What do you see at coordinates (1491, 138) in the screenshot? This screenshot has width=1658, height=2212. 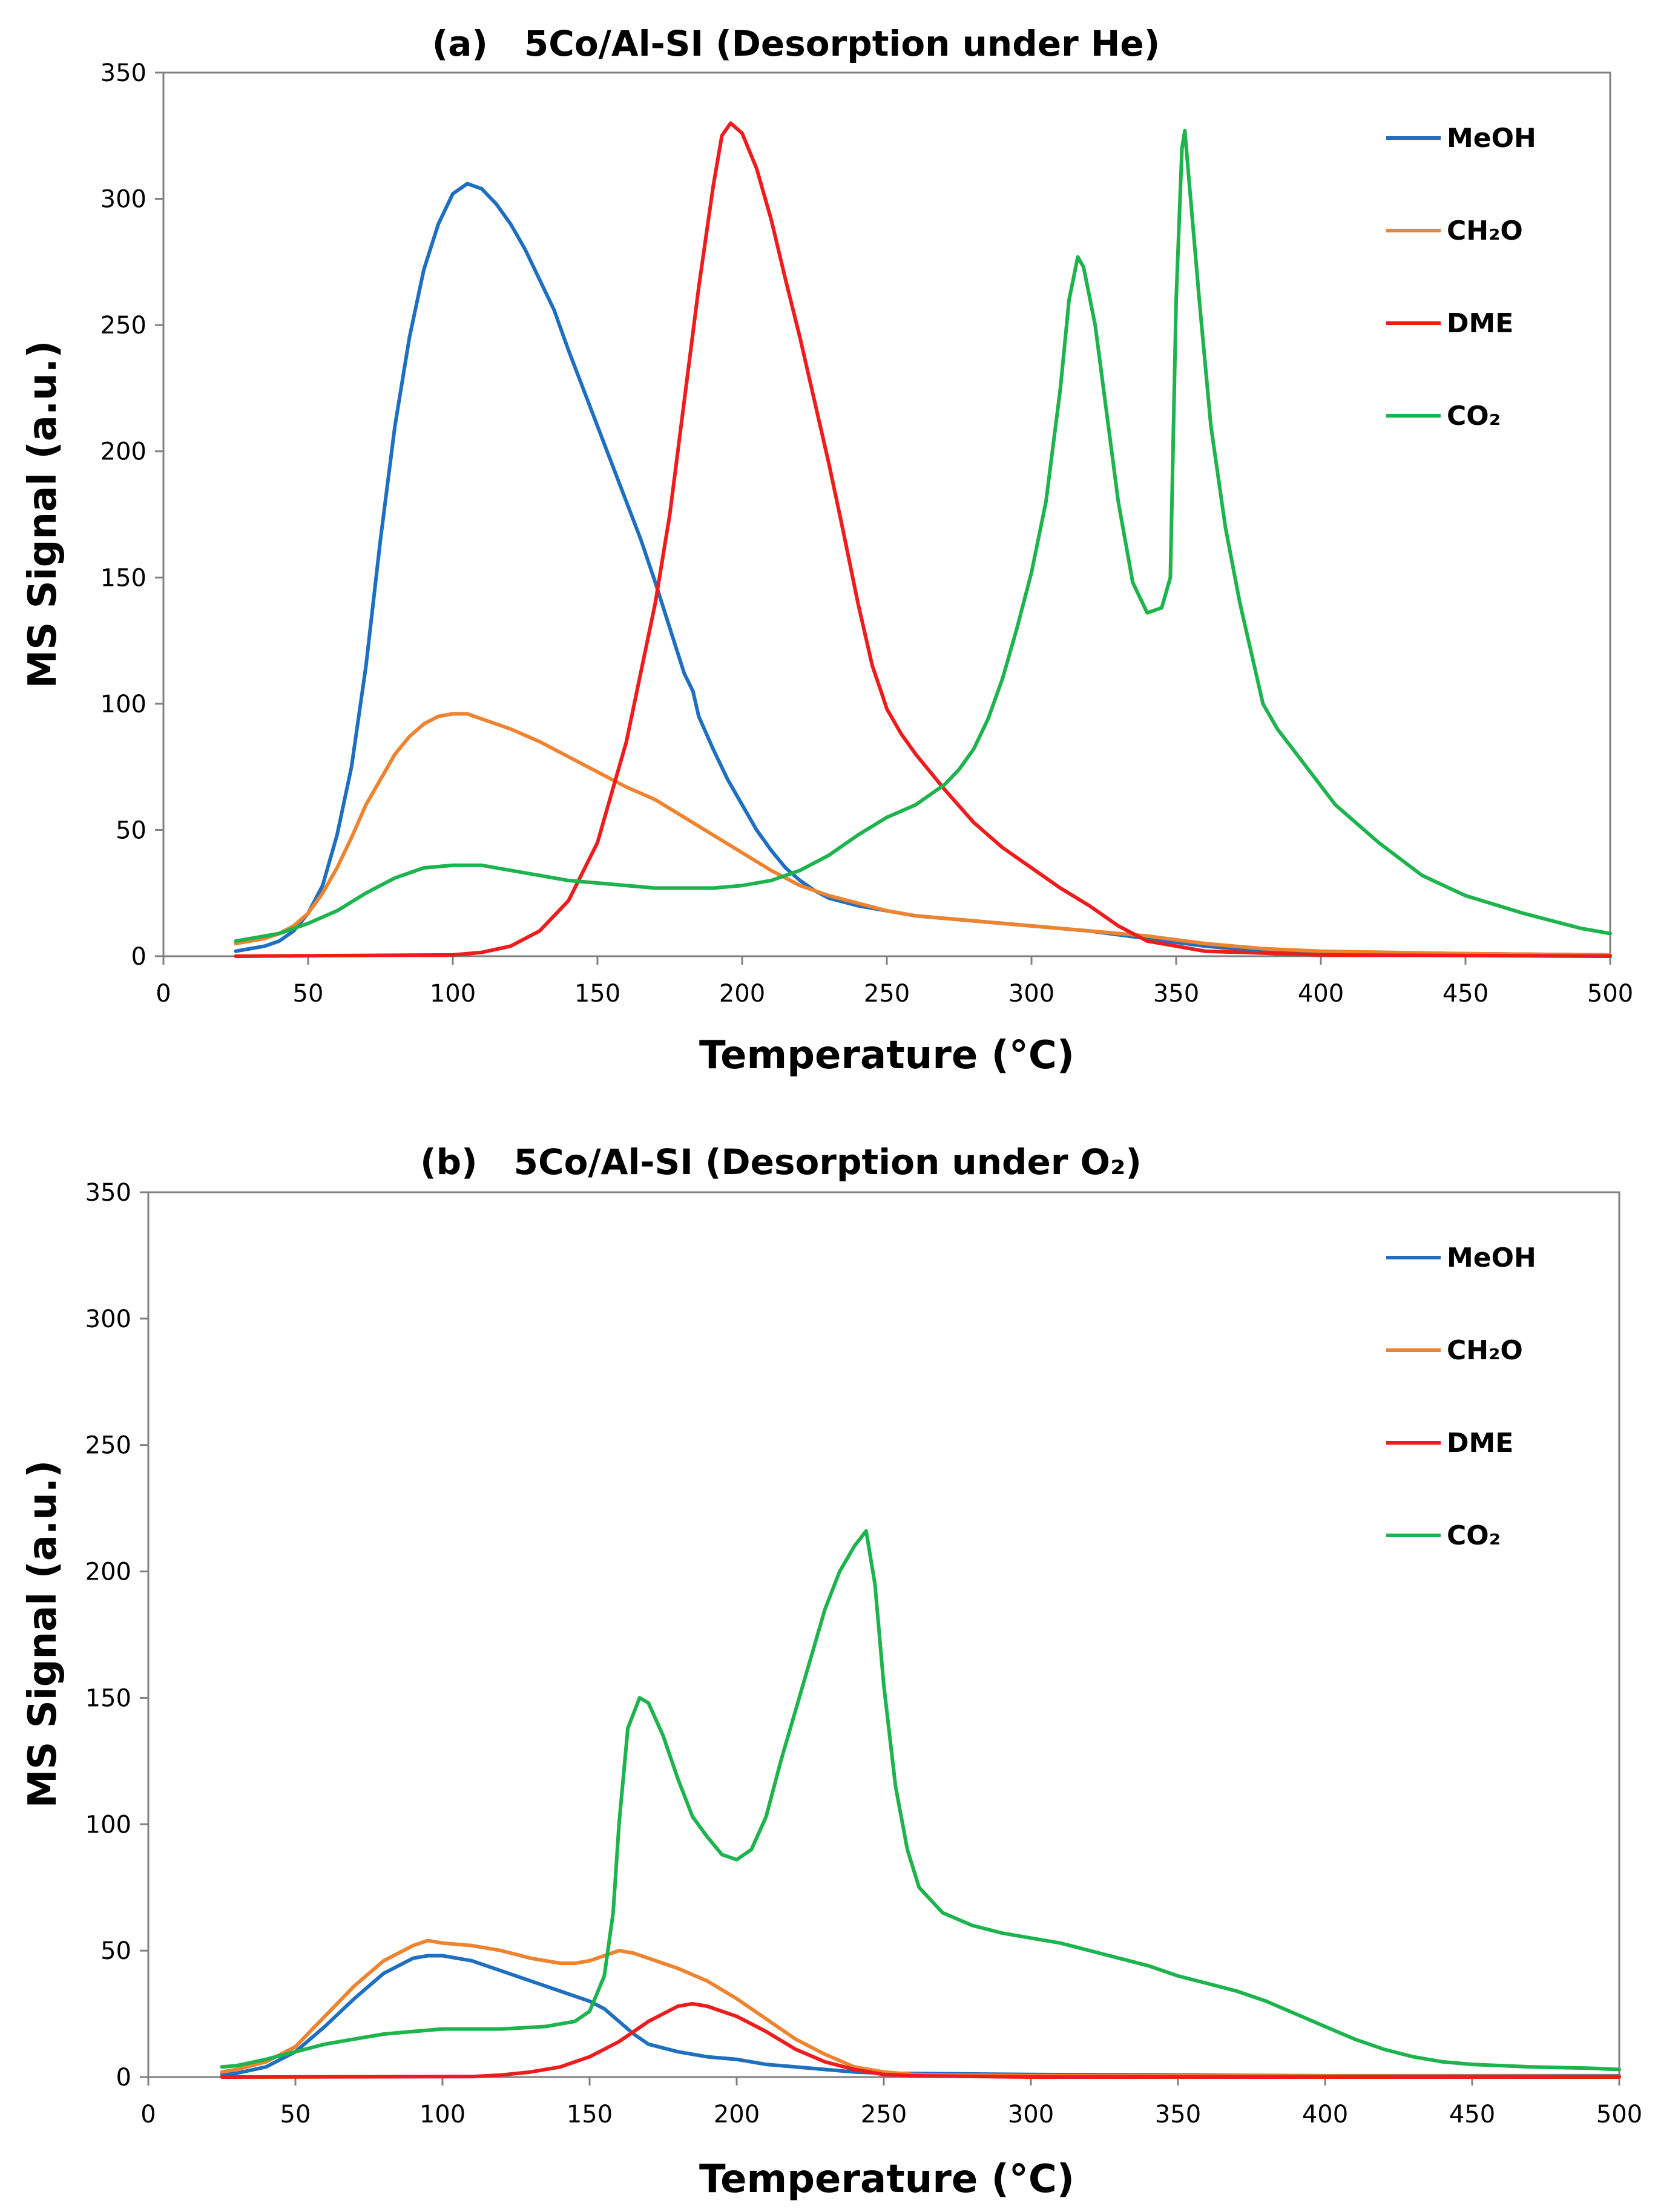 I see `legend-label-meoh-a: MeOH` at bounding box center [1491, 138].